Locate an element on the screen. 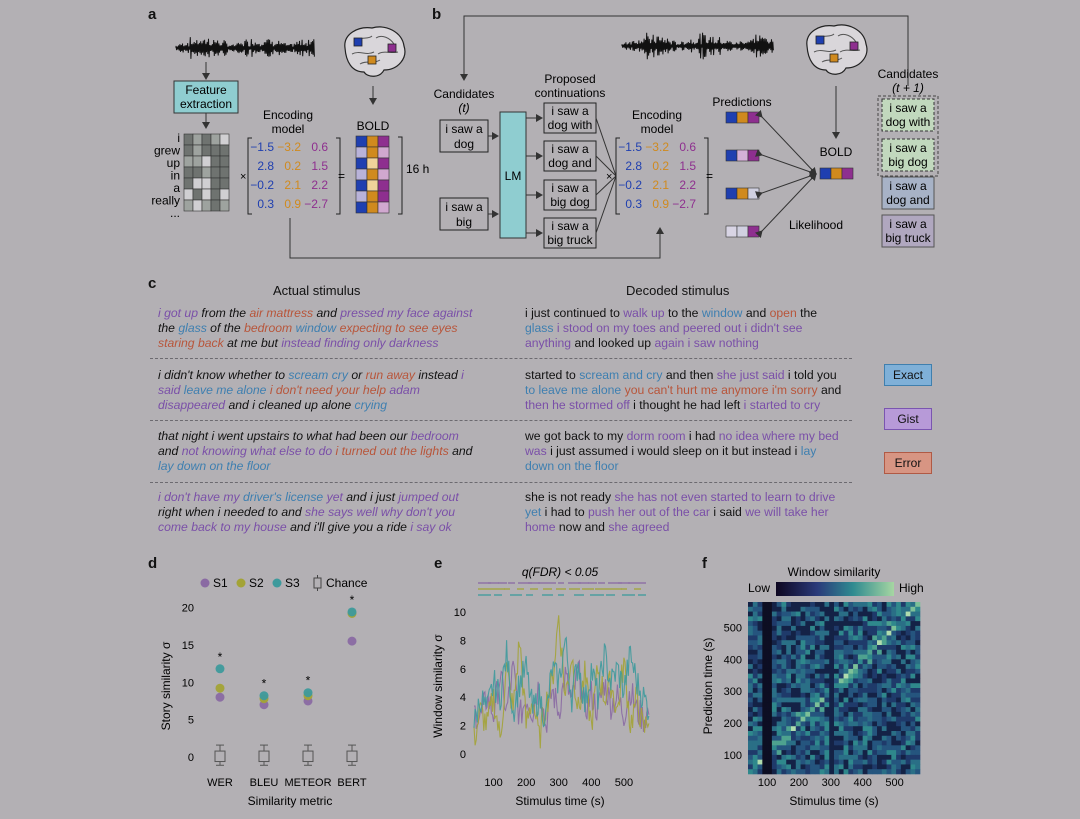 The image size is (1080, 819). bold-label-b: BOLD is located at coordinates (836, 152).